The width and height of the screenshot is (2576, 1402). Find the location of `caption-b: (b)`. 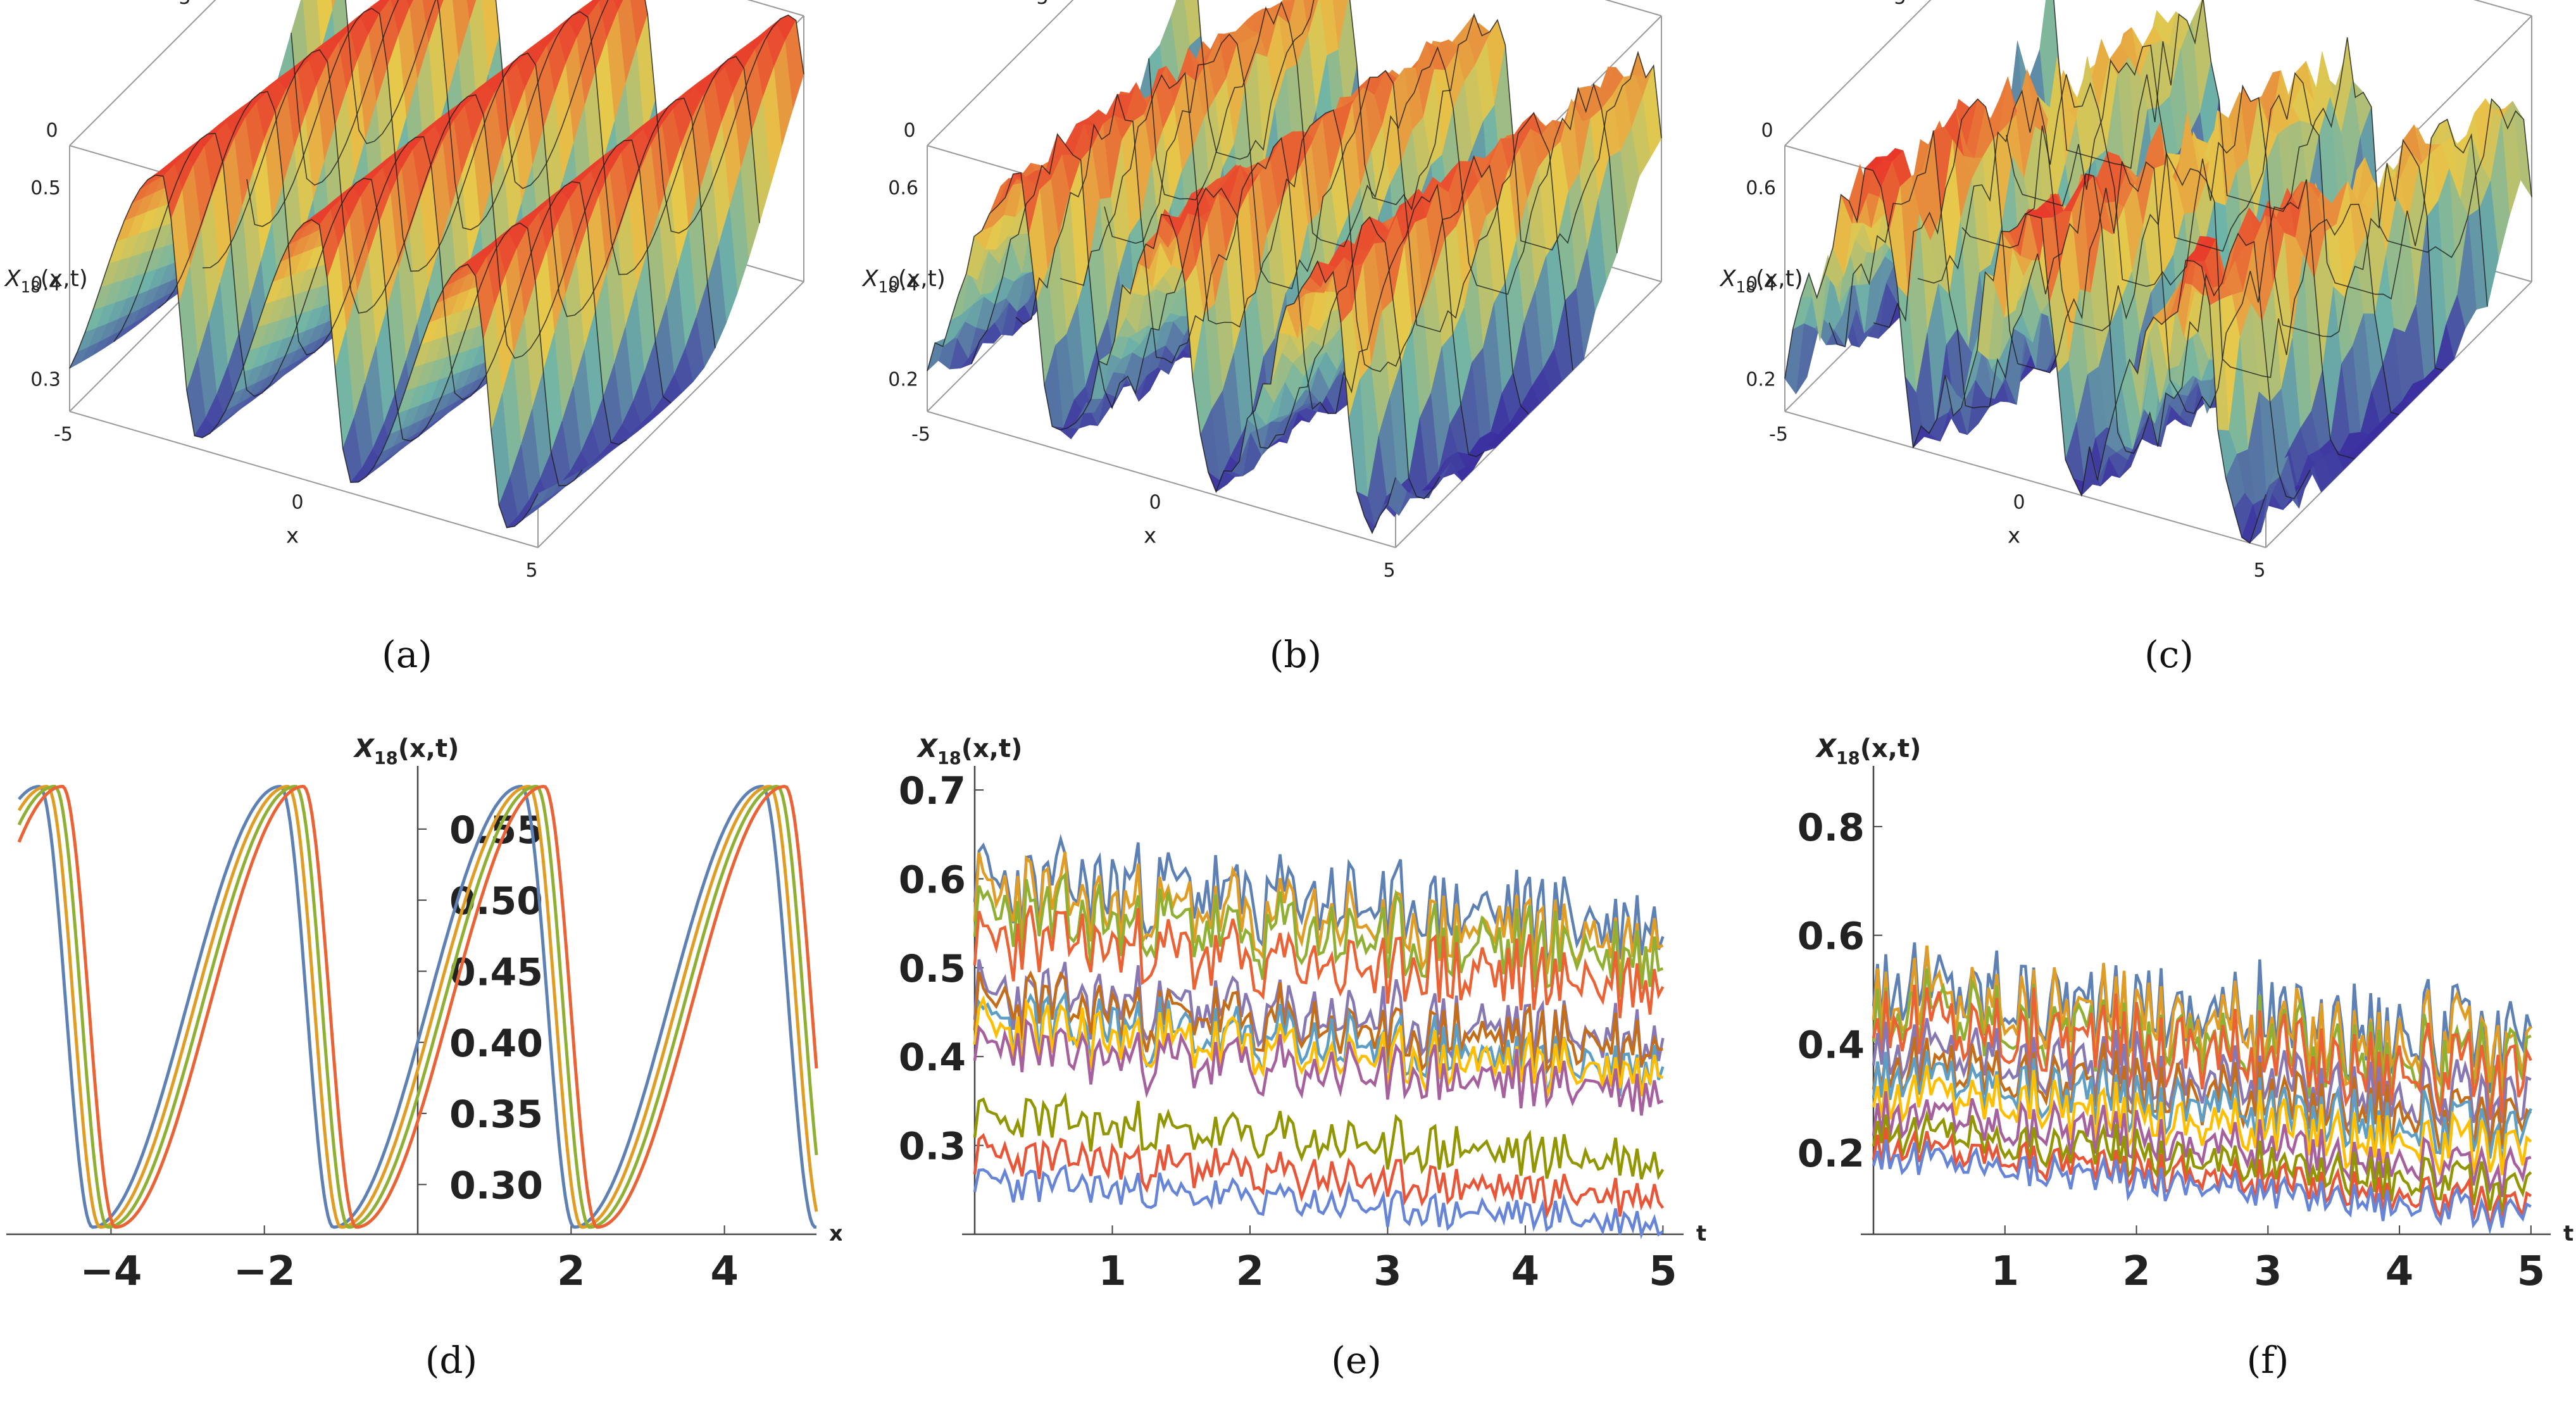

caption-b: (b) is located at coordinates (1295, 654).